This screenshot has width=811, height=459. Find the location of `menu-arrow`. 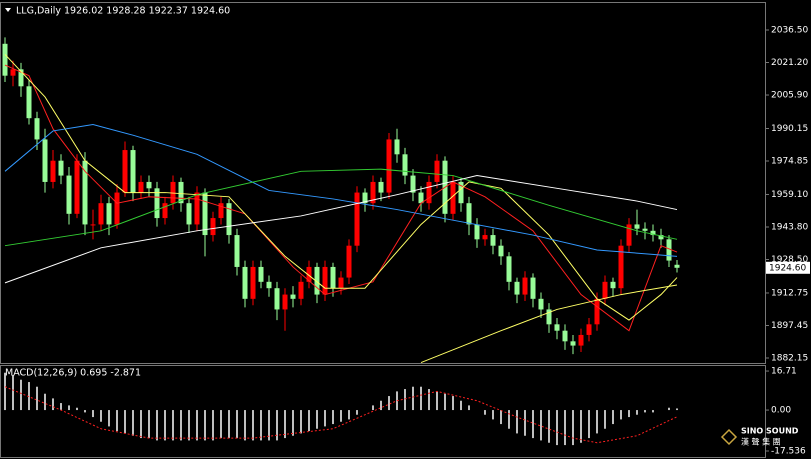

menu-arrow is located at coordinates (8, 10).